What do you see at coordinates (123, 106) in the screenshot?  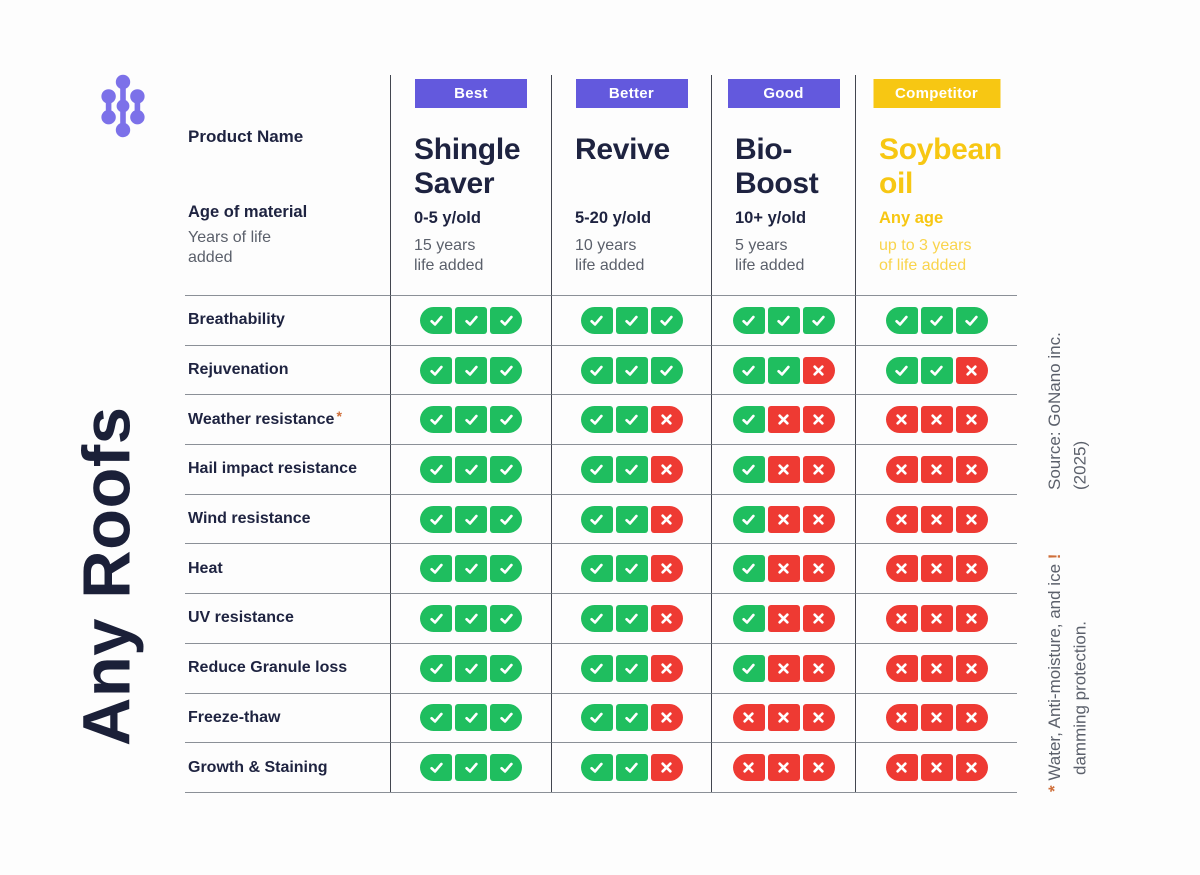 I see `brand-logo-molecule-icon` at bounding box center [123, 106].